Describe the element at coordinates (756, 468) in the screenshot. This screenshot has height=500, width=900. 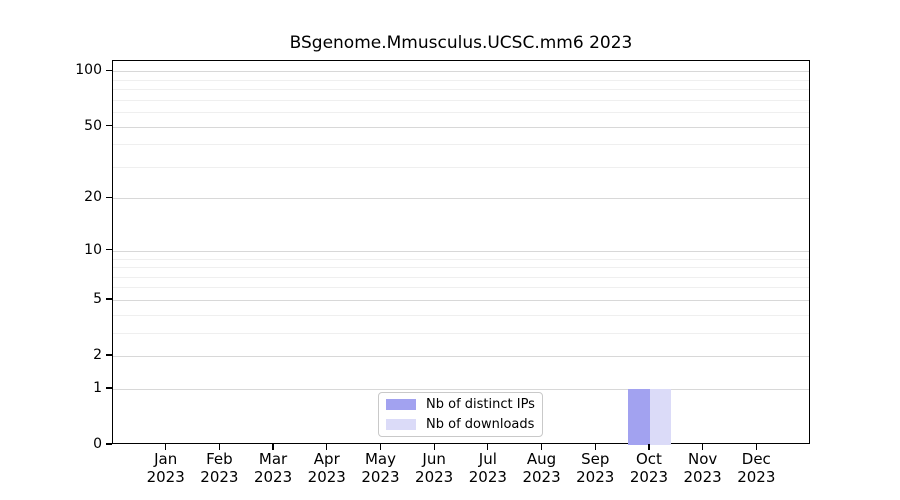
I see `x-tick-label: Dec 2023` at that location.